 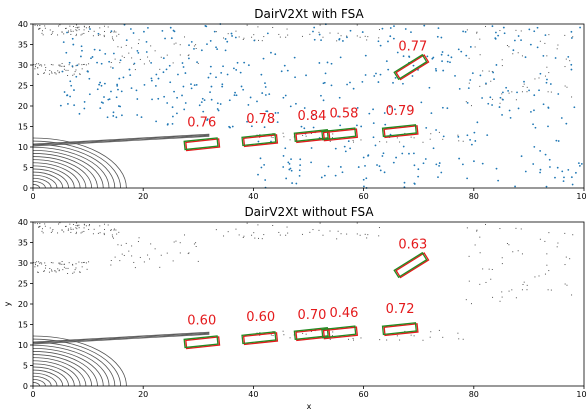 What do you see at coordinates (23, 284) in the screenshot?
I see `y-tick-label: 25` at bounding box center [23, 284].